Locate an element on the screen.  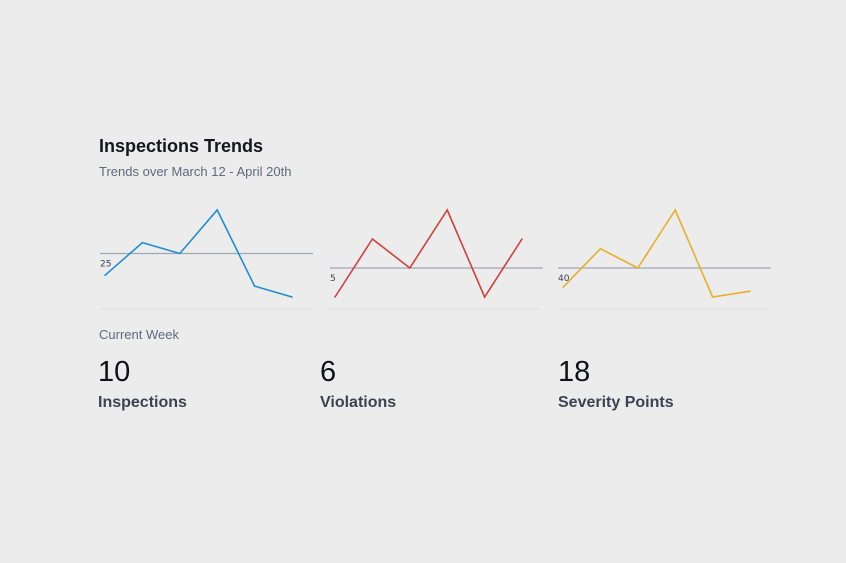
violations-stat: 6 Violations is located at coordinates (358, 382).